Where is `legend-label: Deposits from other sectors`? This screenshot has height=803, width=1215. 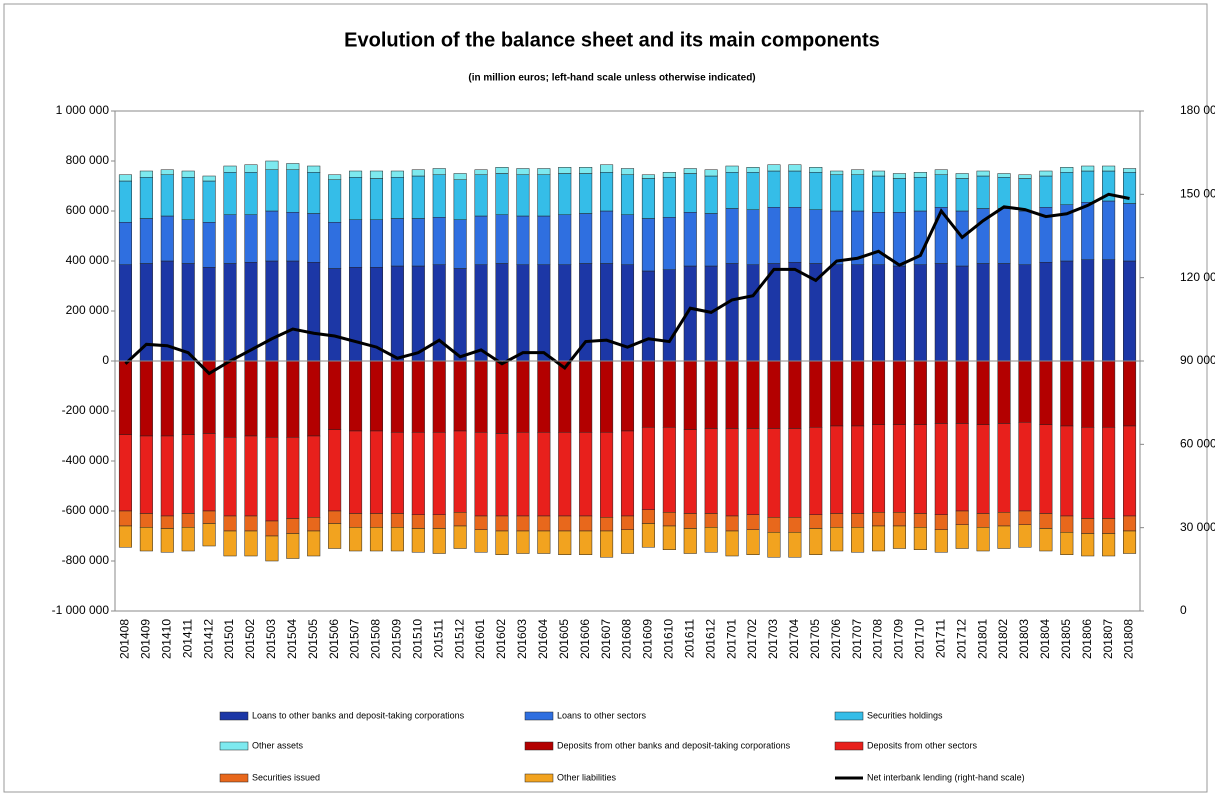
legend-label: Deposits from other sectors is located at coordinates (922, 745).